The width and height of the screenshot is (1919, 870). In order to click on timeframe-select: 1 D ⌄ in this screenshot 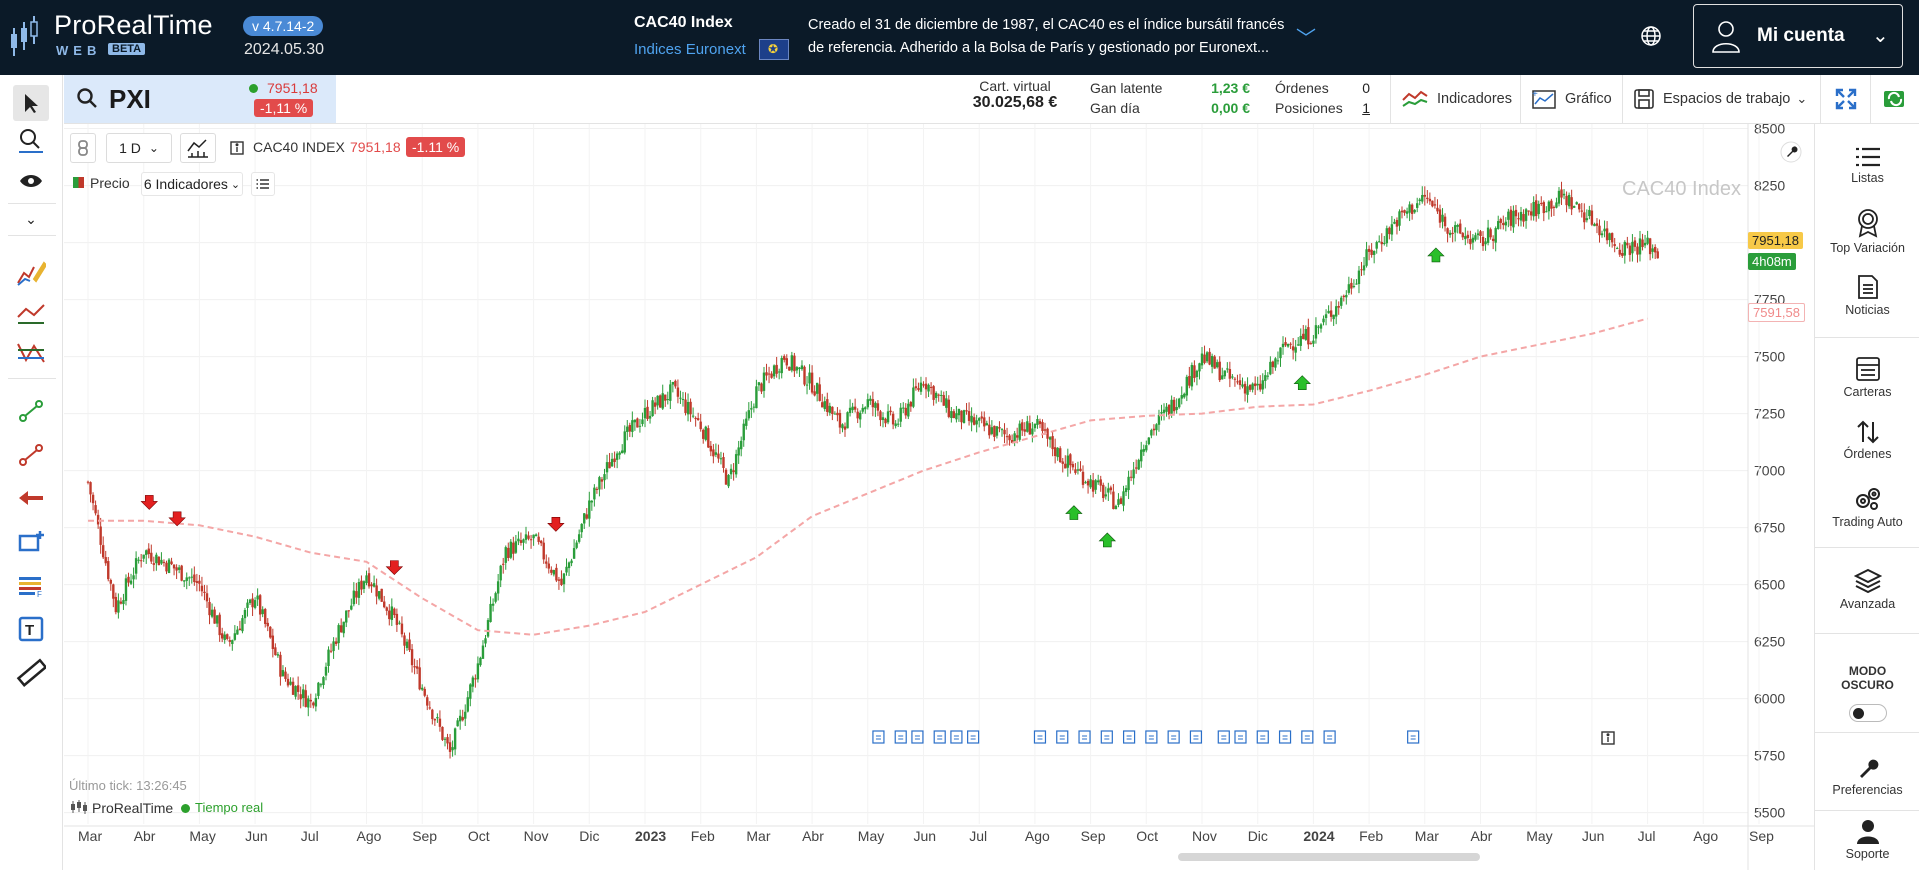, I will do `click(139, 148)`.